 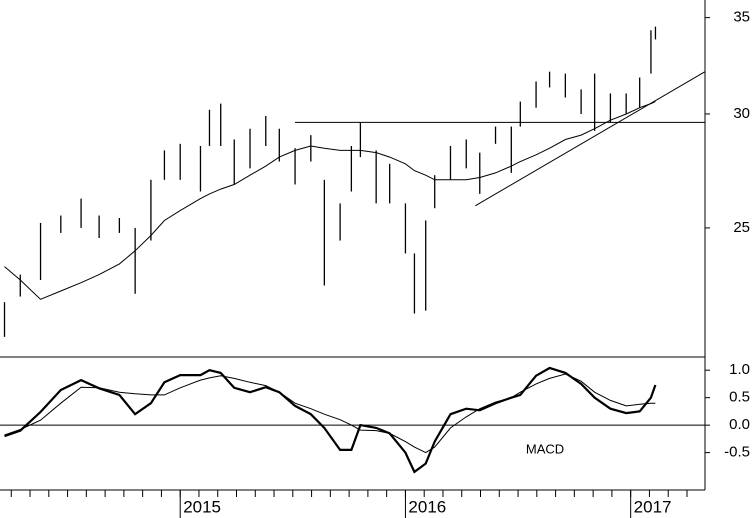 What do you see at coordinates (739, 397) in the screenshot?
I see `y-tick-label: 0.5` at bounding box center [739, 397].